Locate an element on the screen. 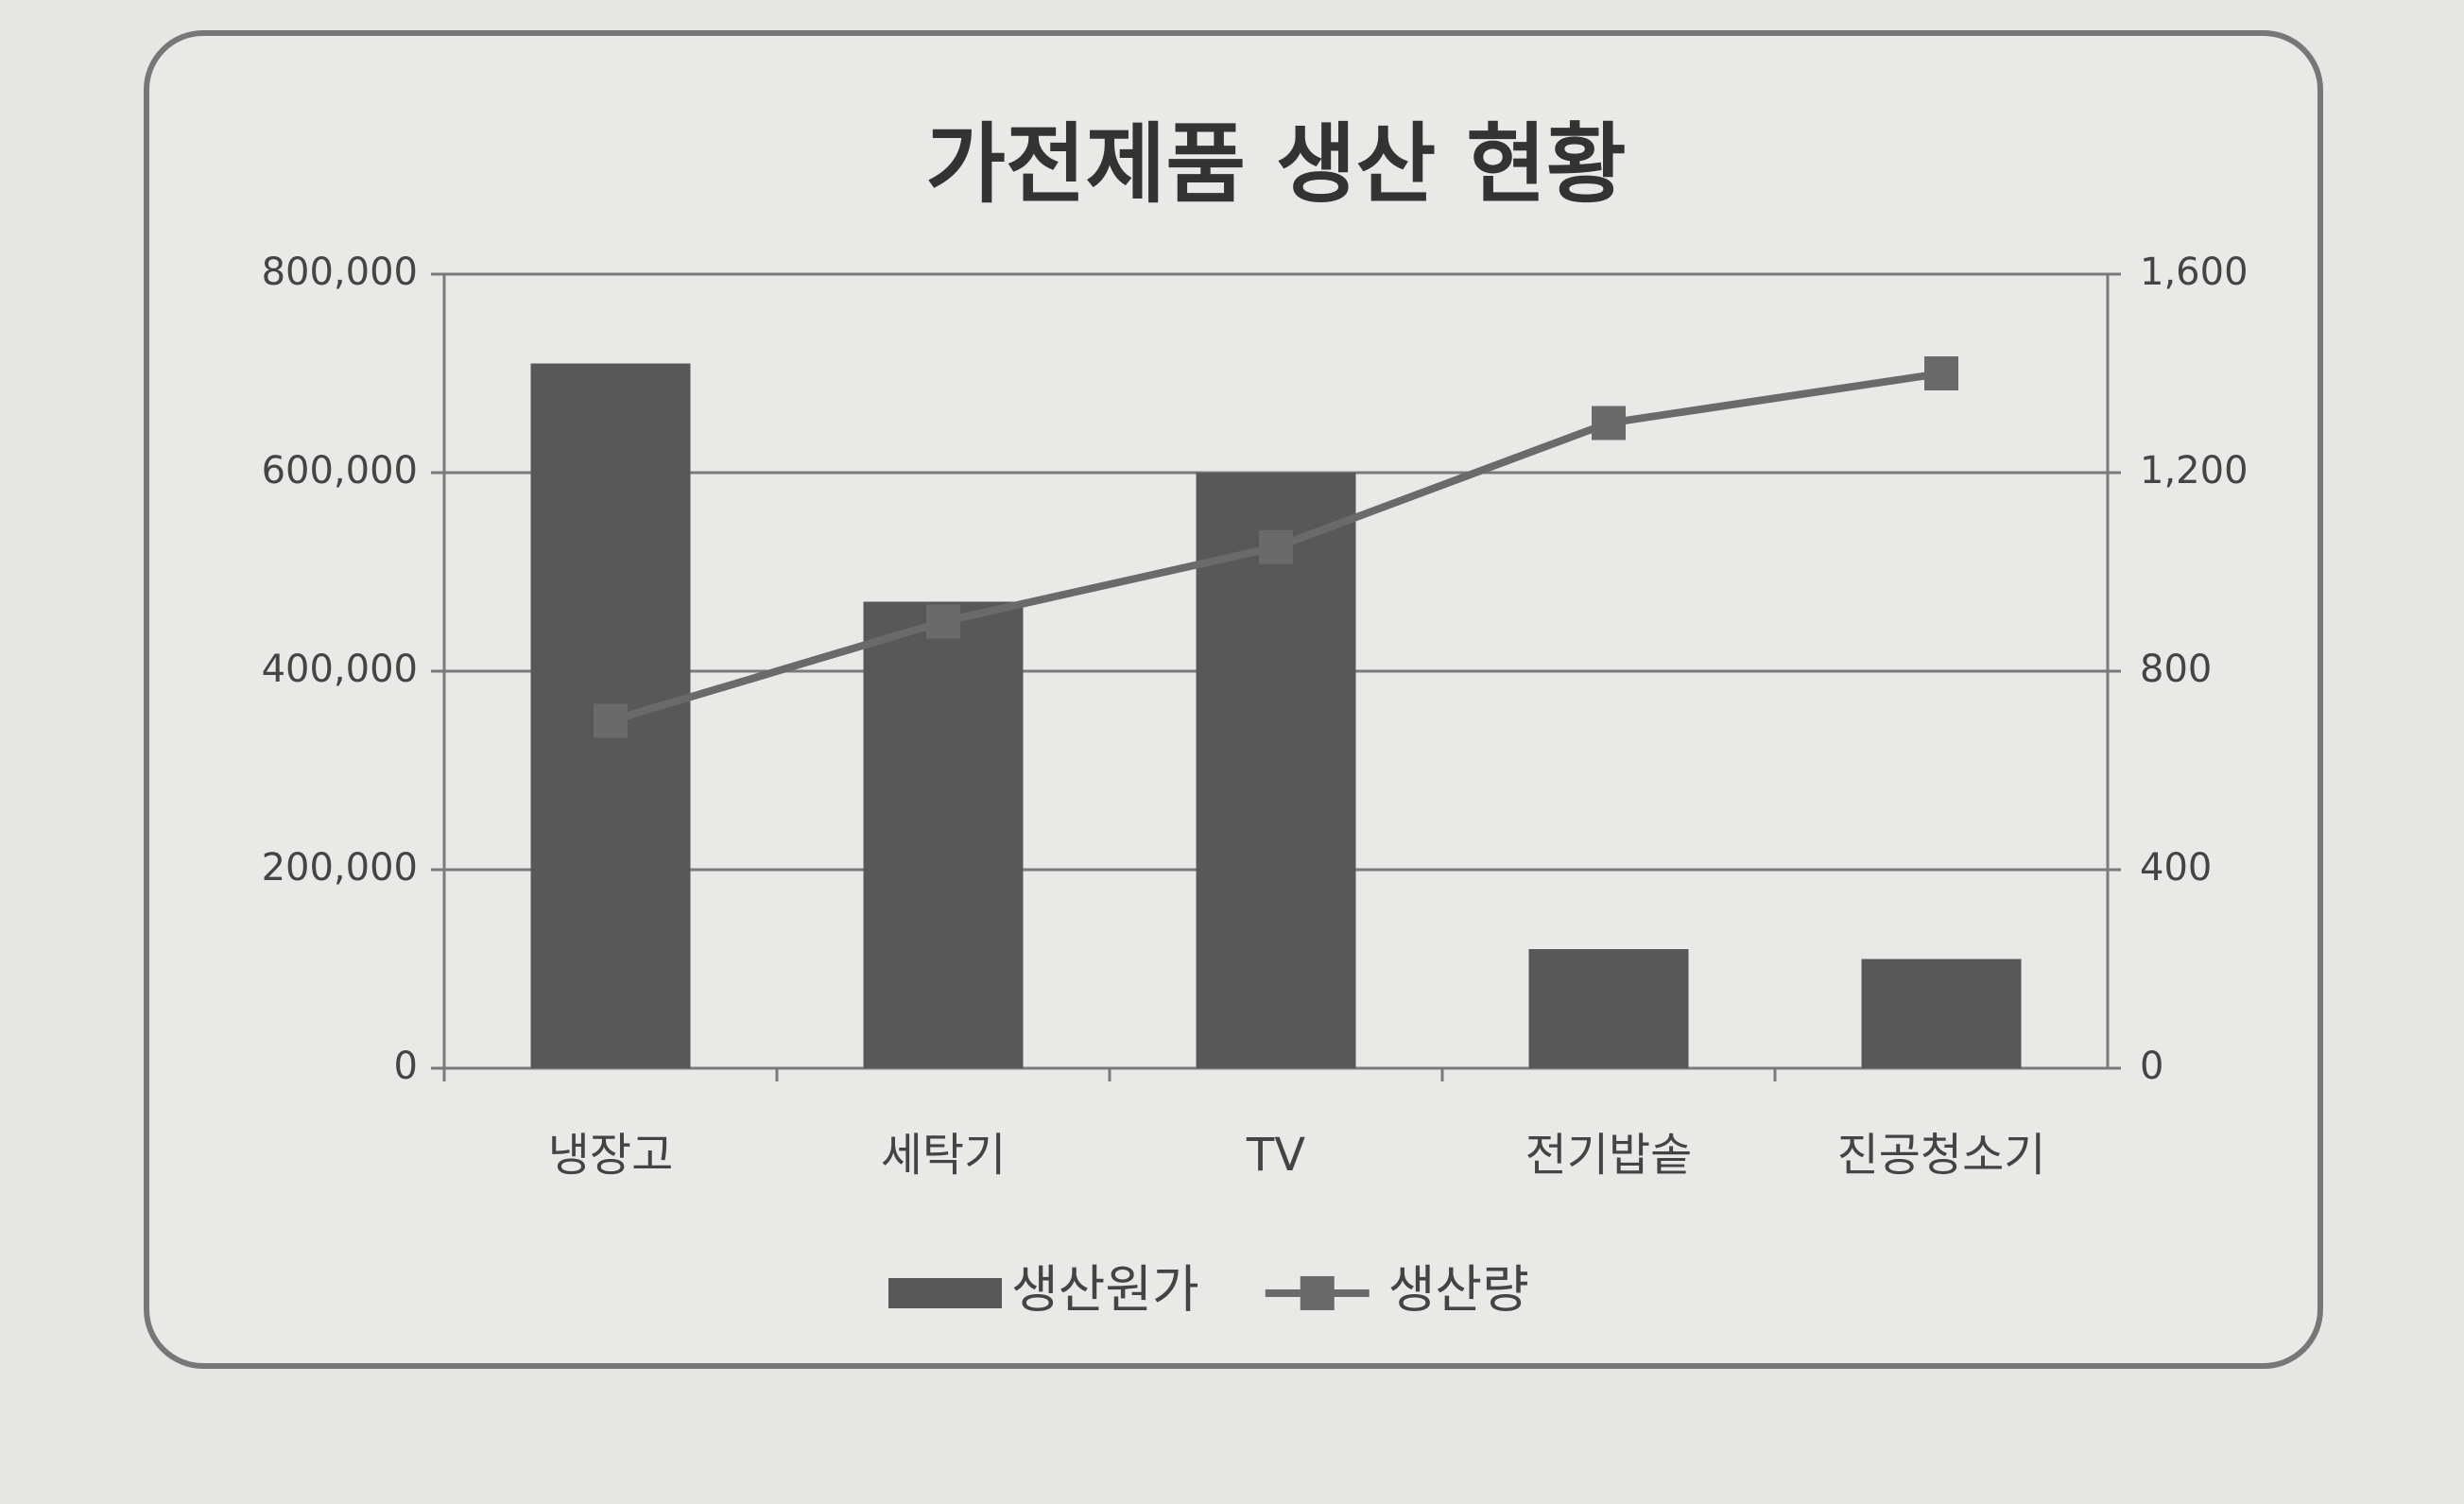 This screenshot has height=1504, width=2464. y2-tick-label: 1,200 is located at coordinates (2194, 471).